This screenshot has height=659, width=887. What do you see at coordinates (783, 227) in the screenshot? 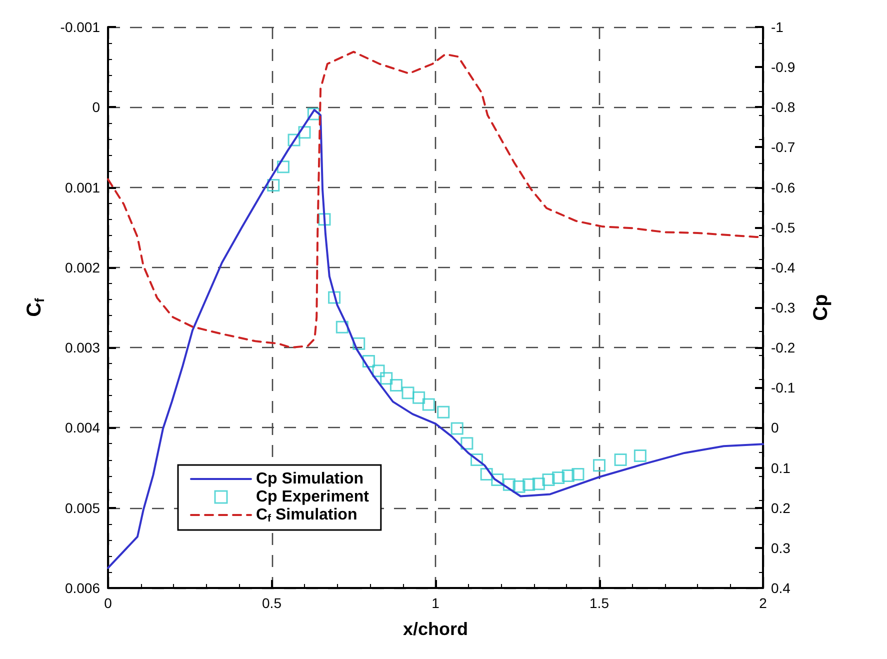
I see `y2-tick-label: -0.5` at bounding box center [783, 227].